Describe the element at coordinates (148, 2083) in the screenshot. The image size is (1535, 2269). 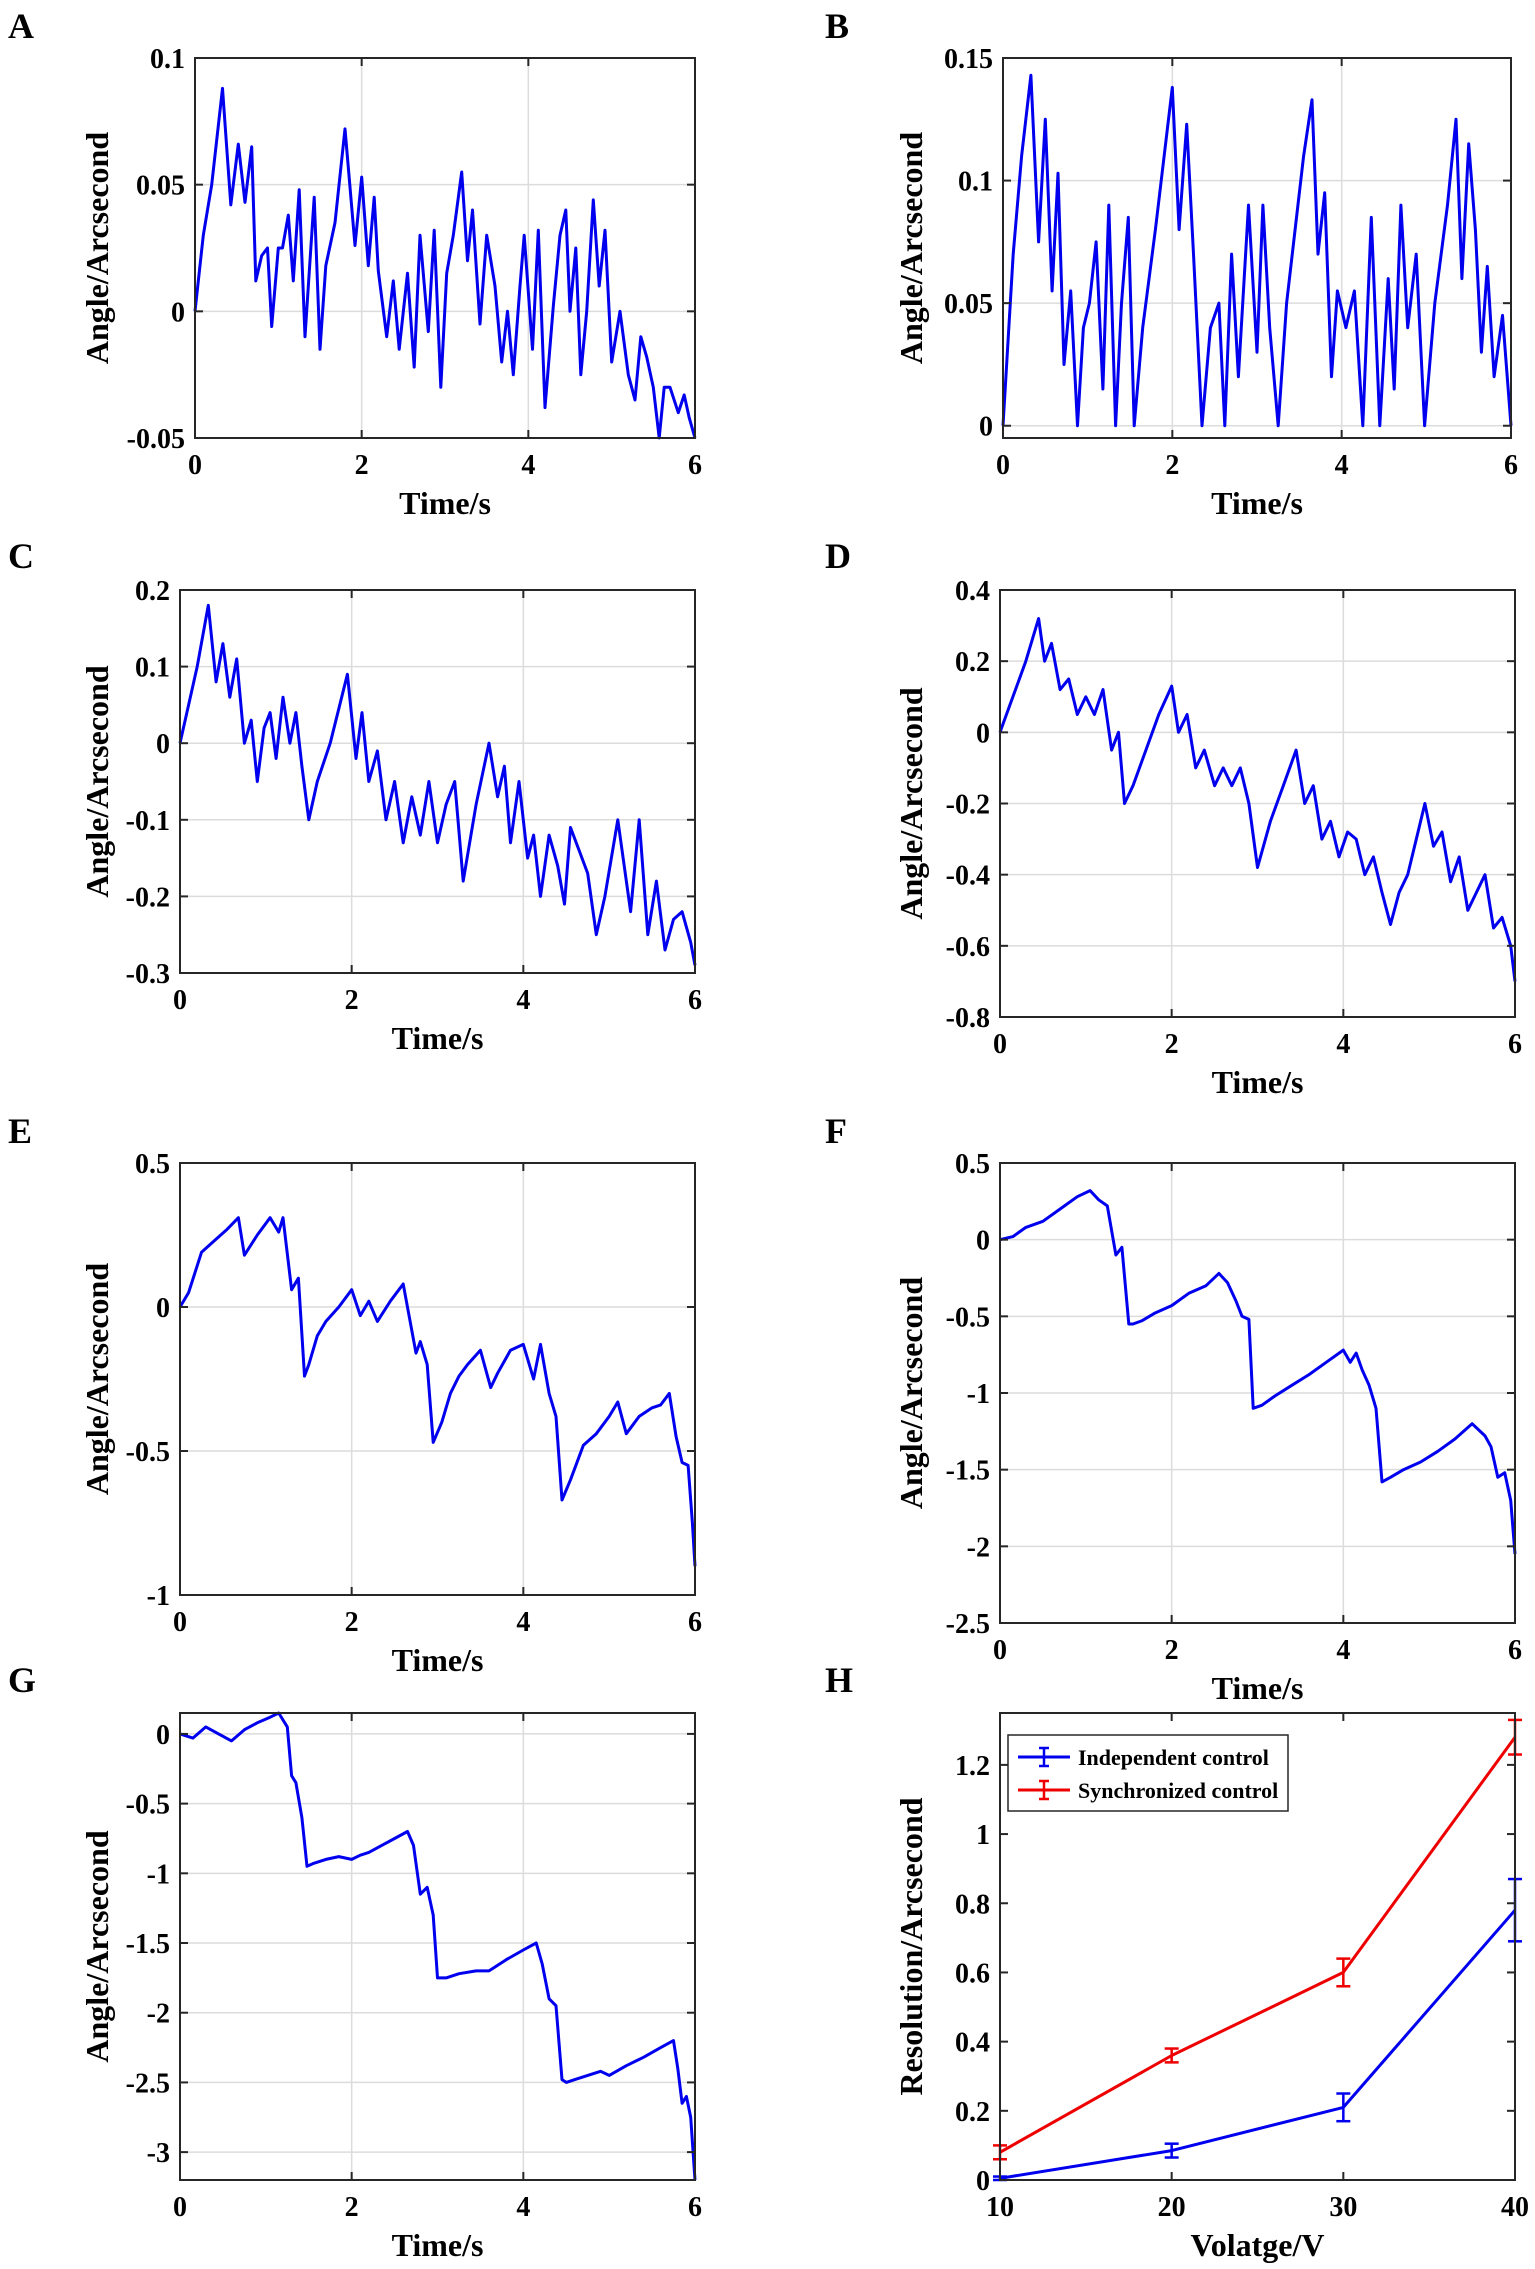
I see `y-tick-label: -2.5` at that location.